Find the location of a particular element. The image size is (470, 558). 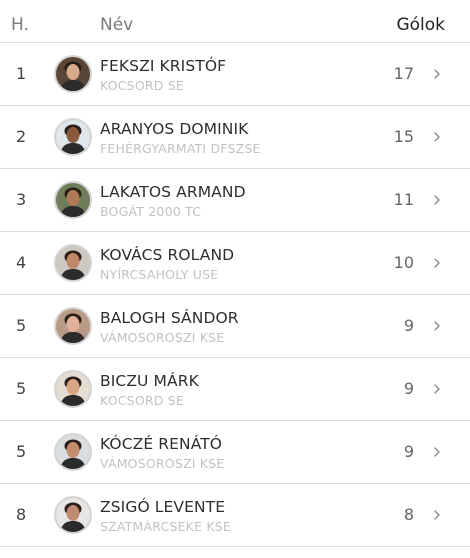

player-rank: 4 is located at coordinates (21, 262).